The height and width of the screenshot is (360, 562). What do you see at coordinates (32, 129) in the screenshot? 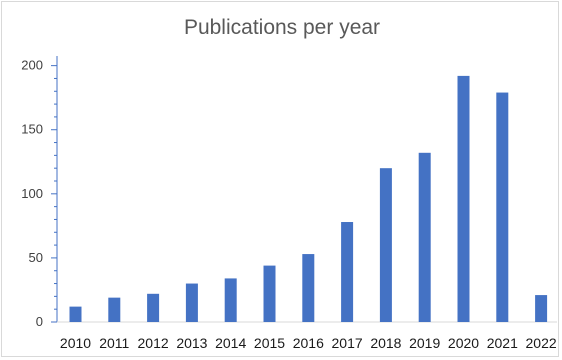
I see `y-tick-label: 150` at bounding box center [32, 129].